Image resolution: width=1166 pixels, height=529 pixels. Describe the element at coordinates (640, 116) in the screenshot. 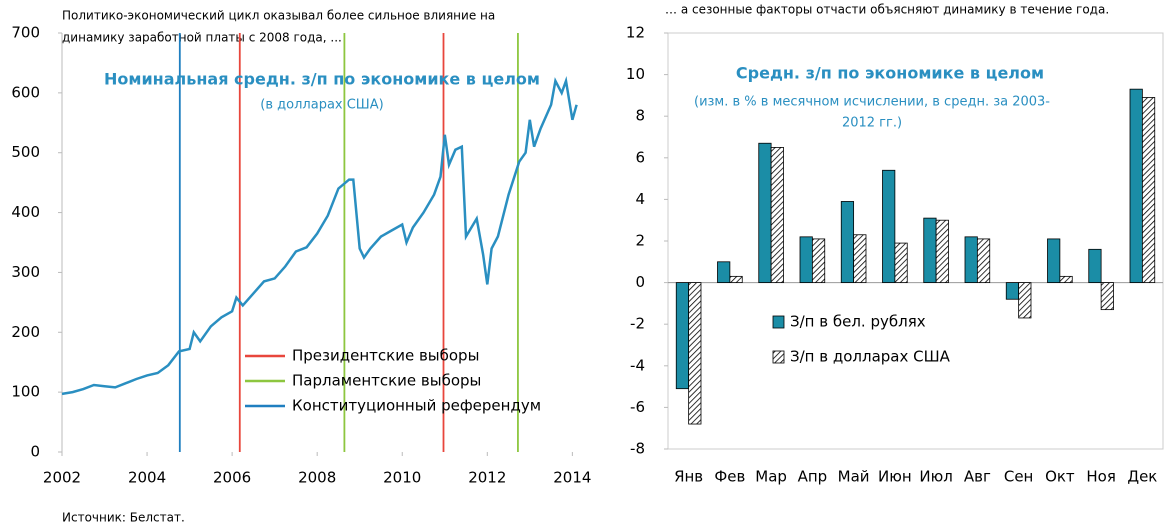

I see `y-tick-label: 8` at that location.